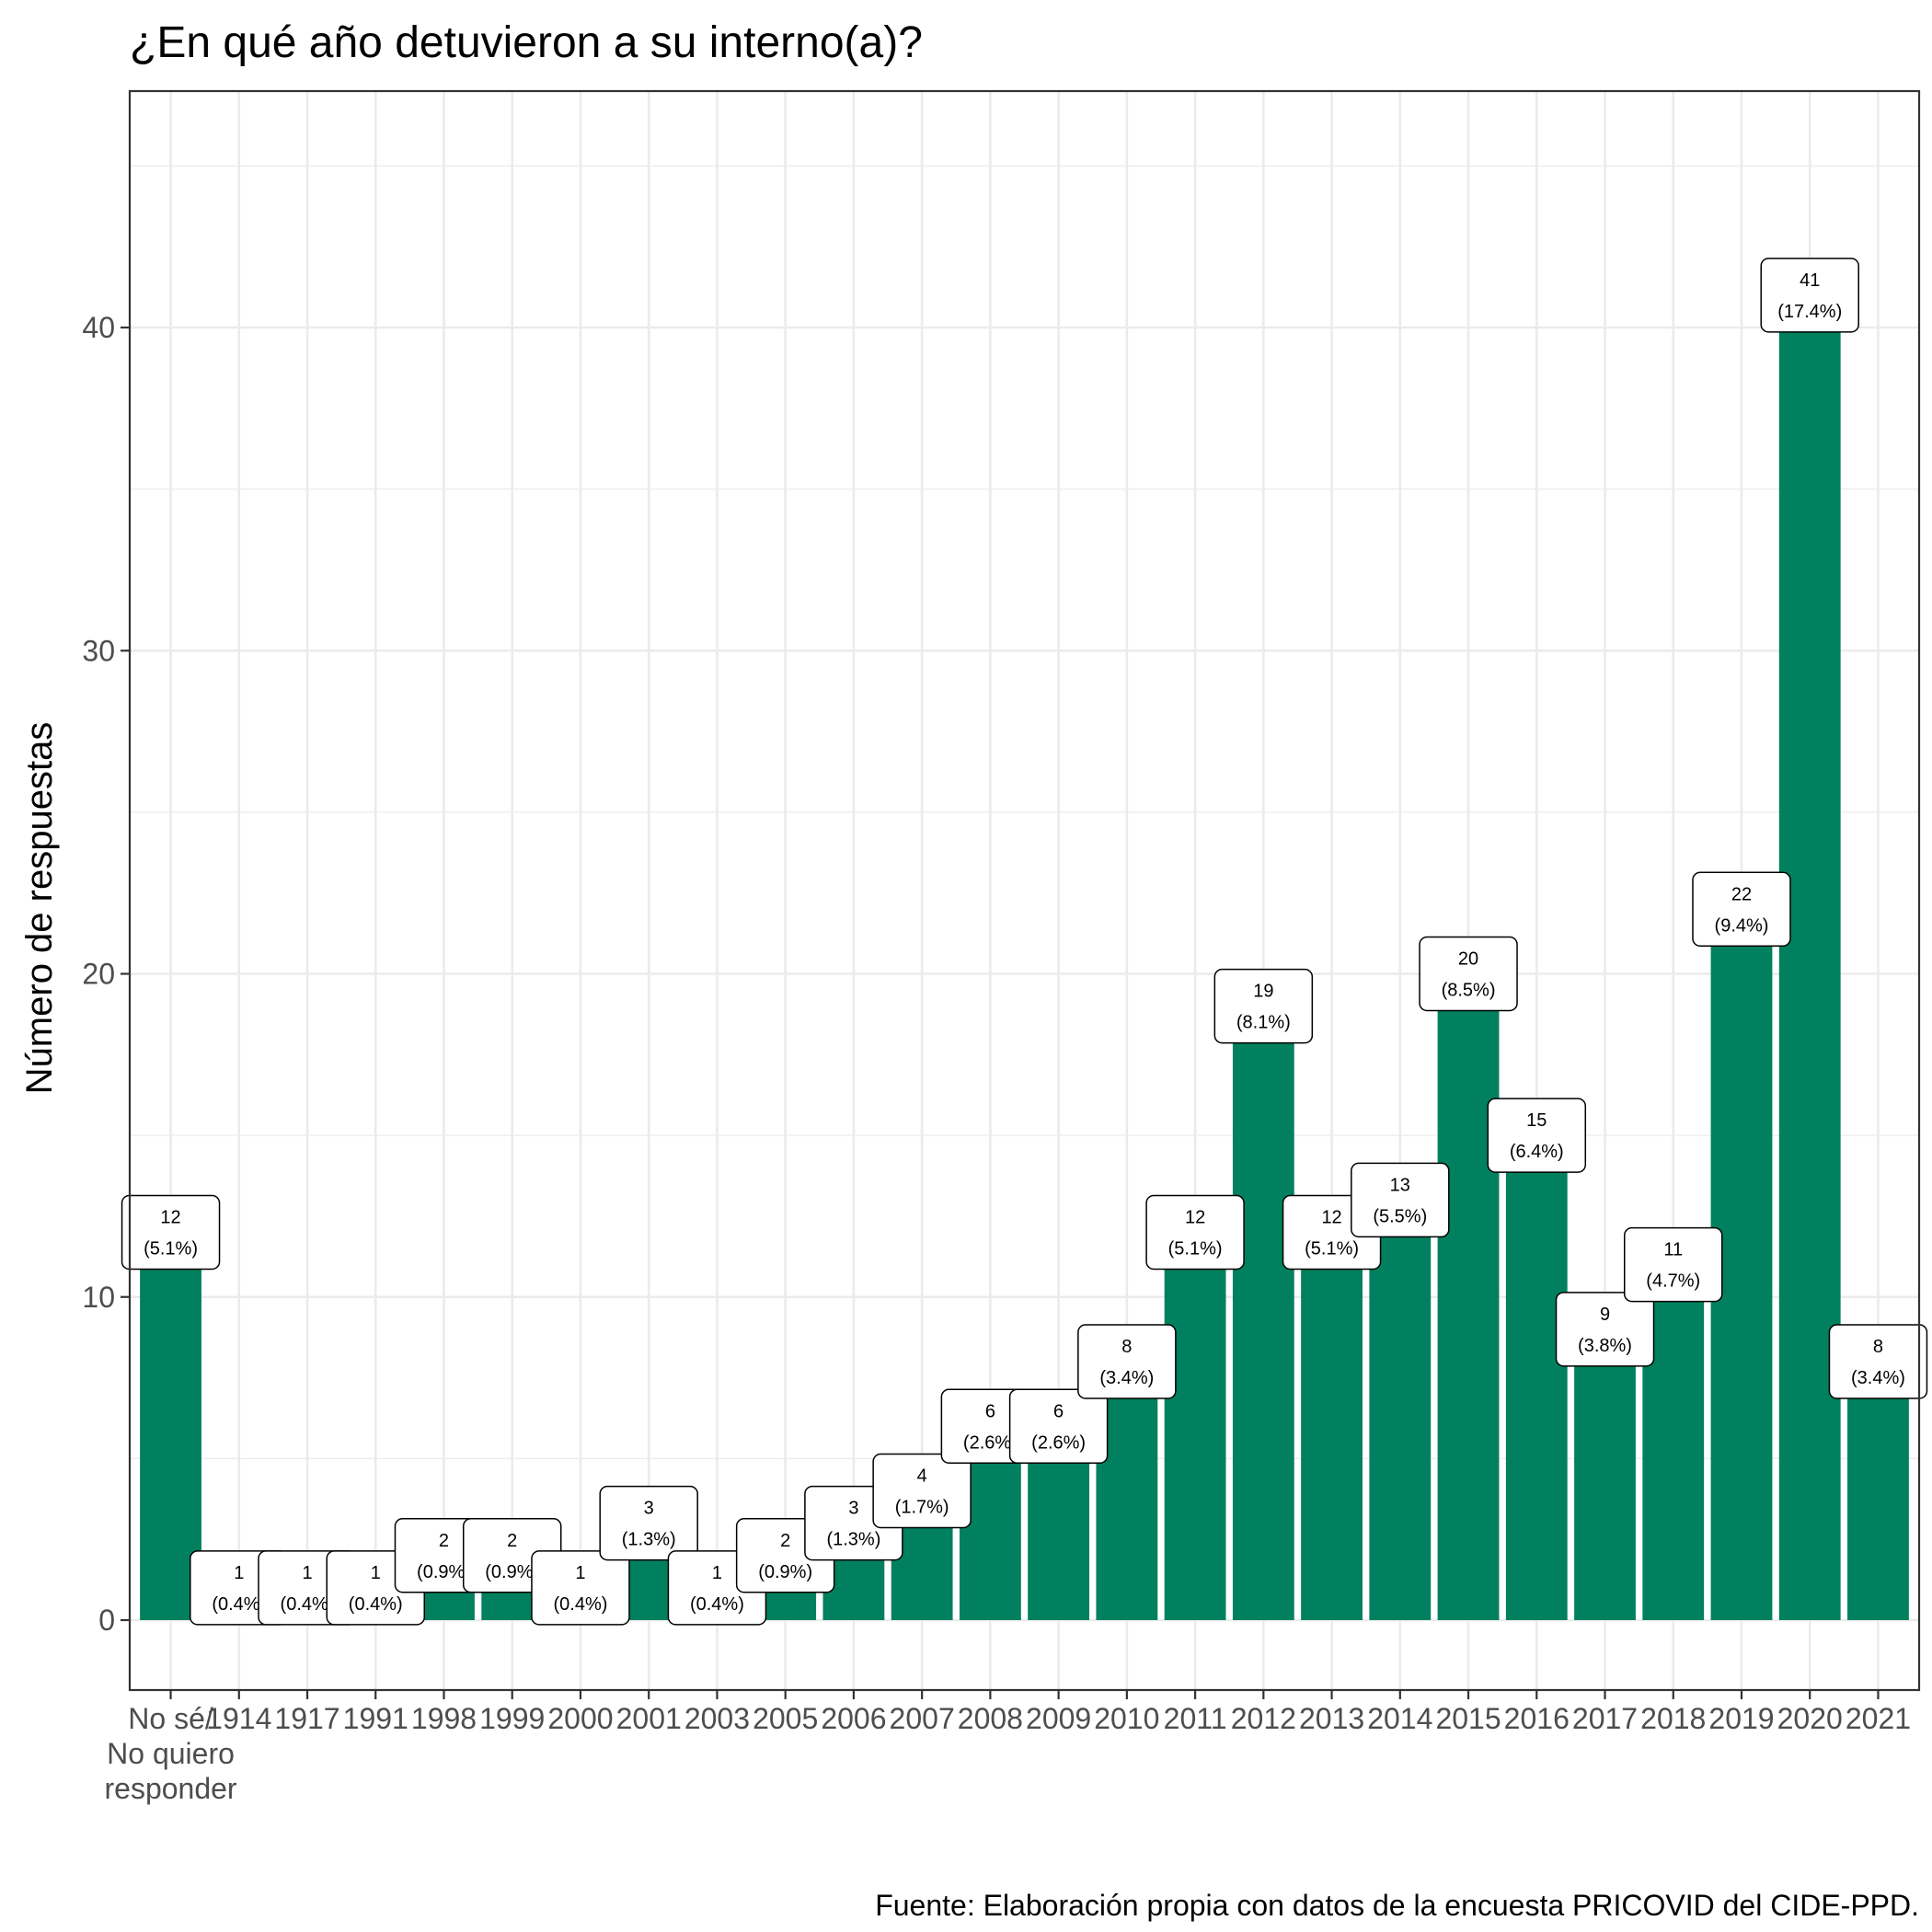 This screenshot has height=1932, width=1932. What do you see at coordinates (580, 1718) in the screenshot?
I see `x-tick-label: 2000` at bounding box center [580, 1718].